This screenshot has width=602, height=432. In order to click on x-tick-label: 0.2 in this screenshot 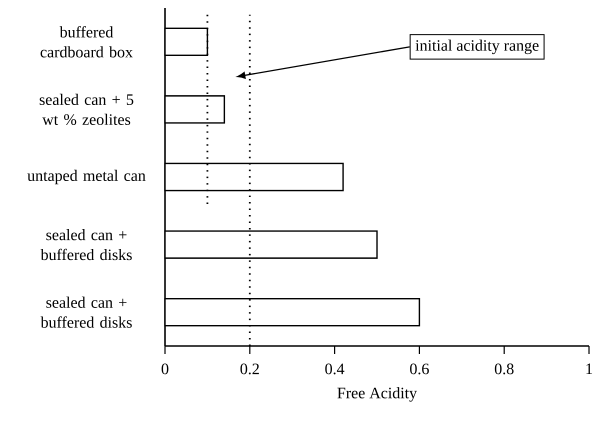, I will do `click(249, 369)`.